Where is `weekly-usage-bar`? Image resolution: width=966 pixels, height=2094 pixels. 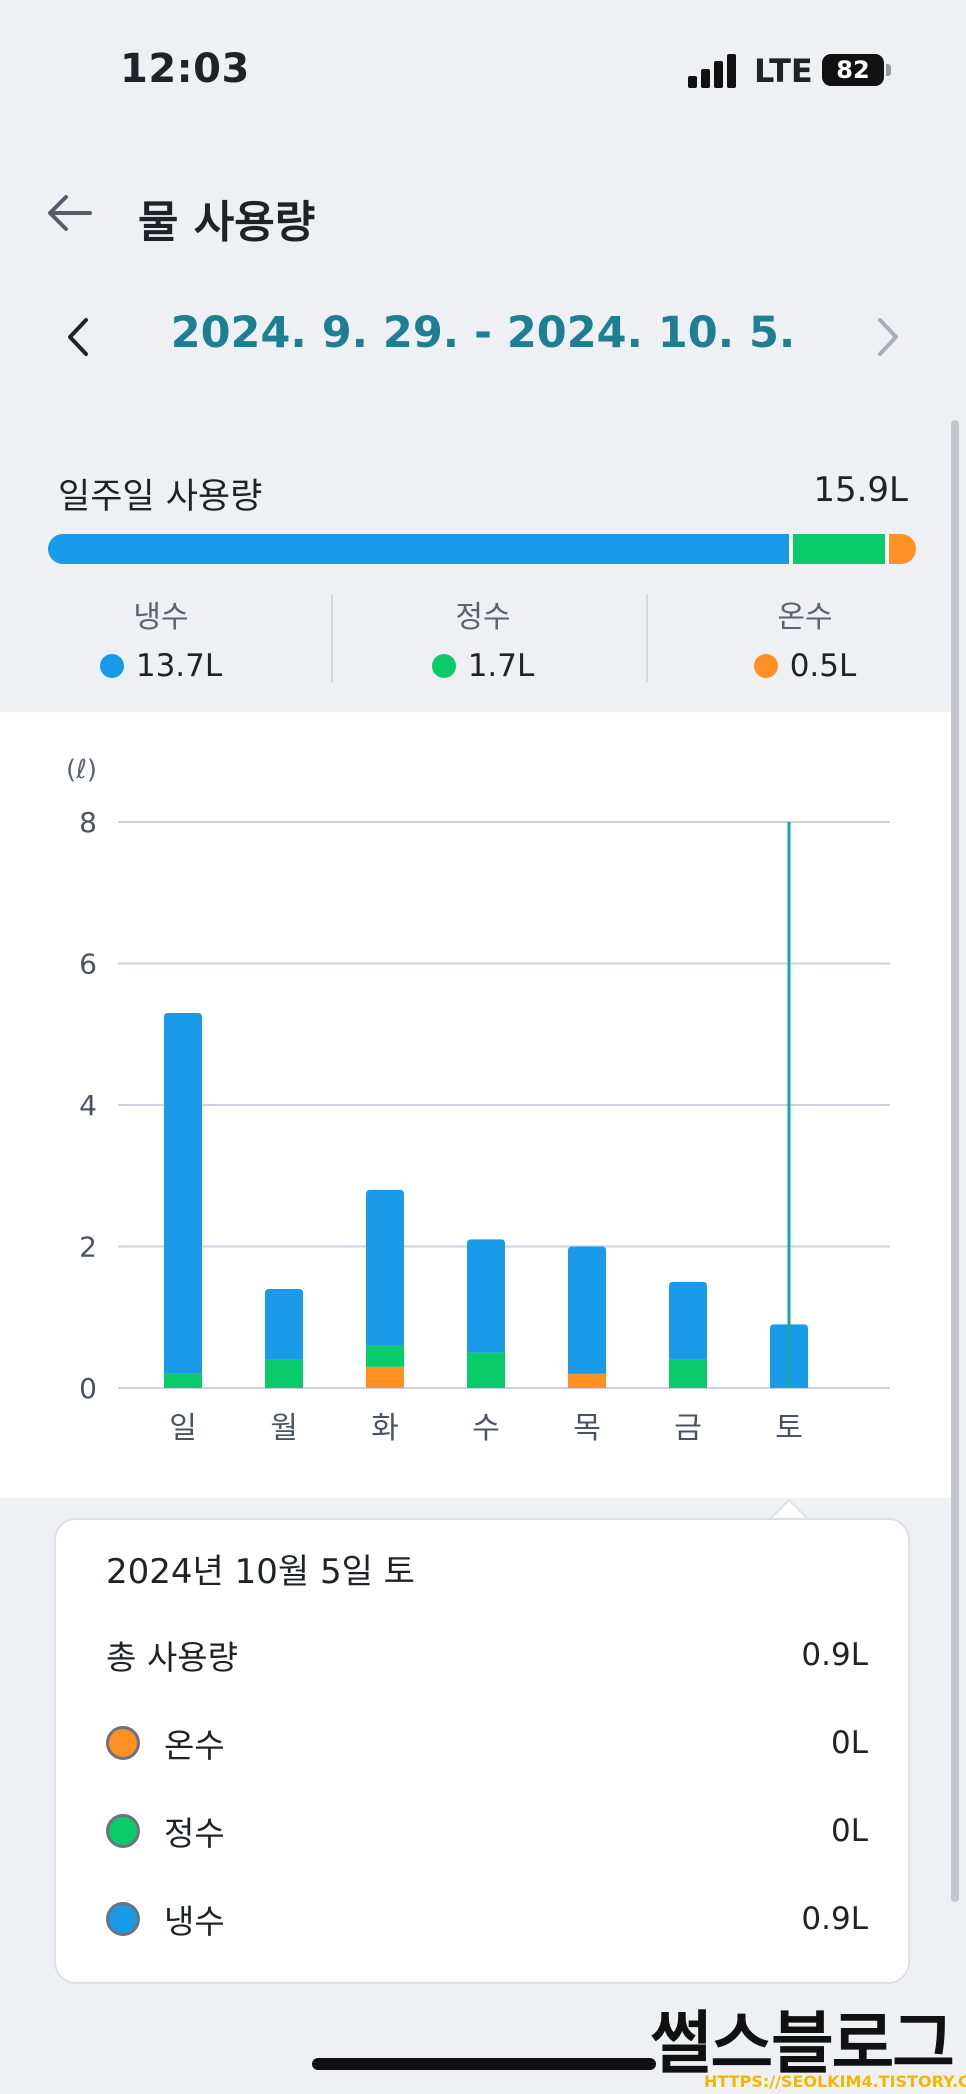 weekly-usage-bar is located at coordinates (482, 549).